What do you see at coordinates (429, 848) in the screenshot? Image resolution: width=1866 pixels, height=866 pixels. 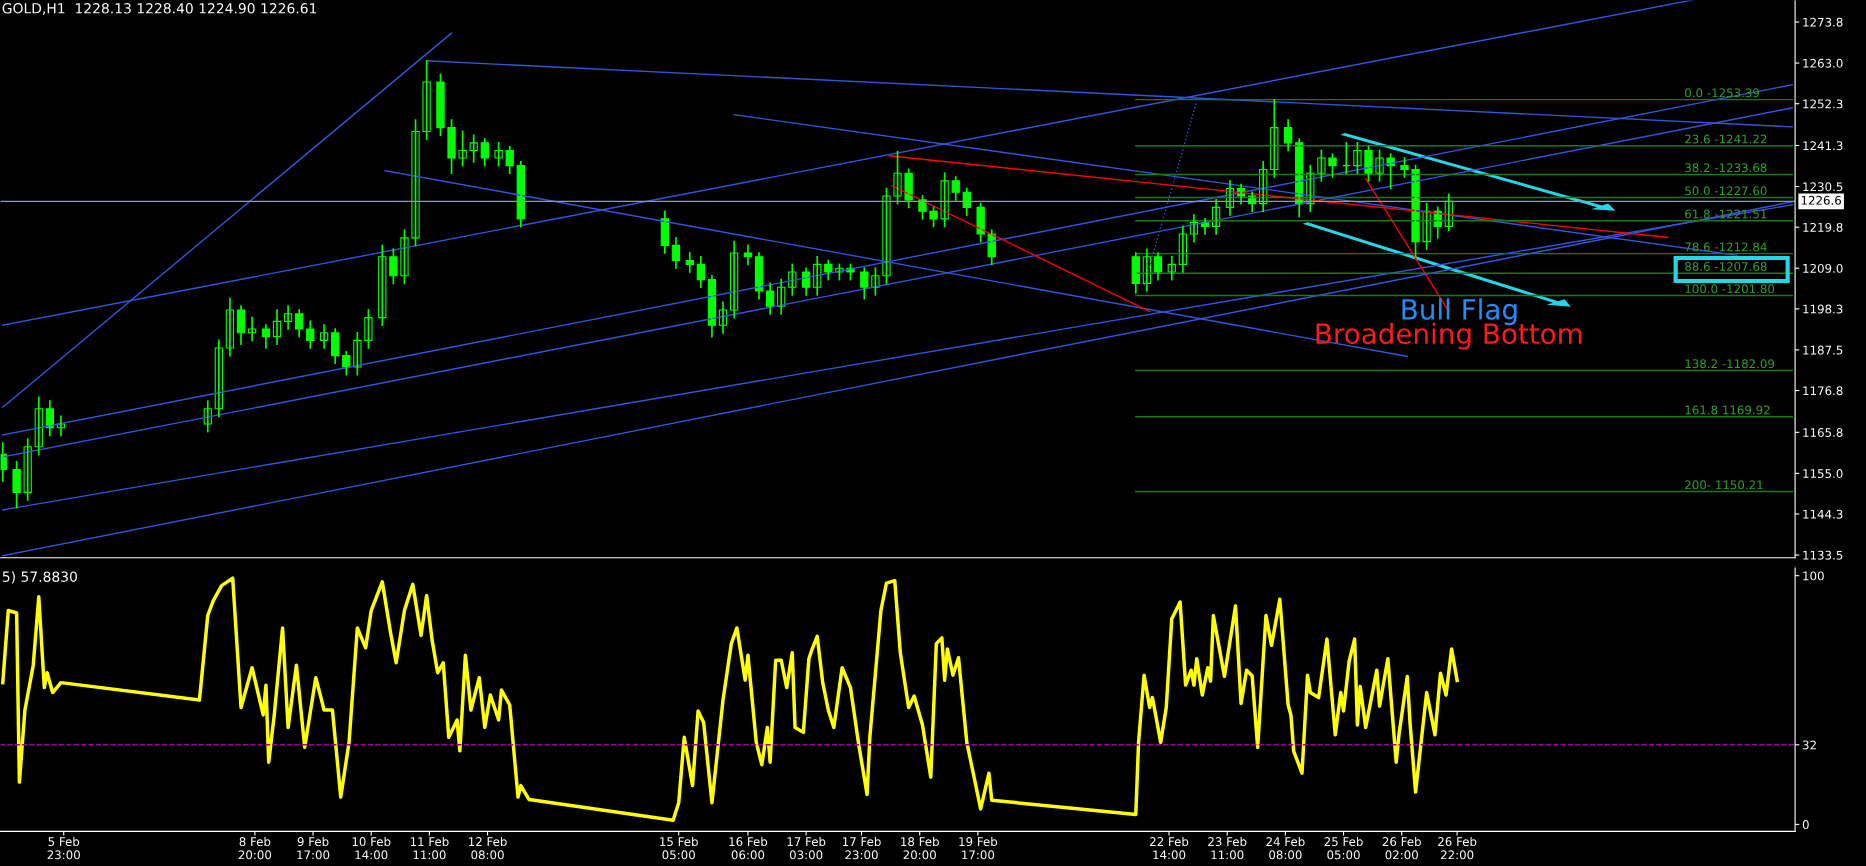 I see `x-tick-label: 11 Feb 11:00` at bounding box center [429, 848].